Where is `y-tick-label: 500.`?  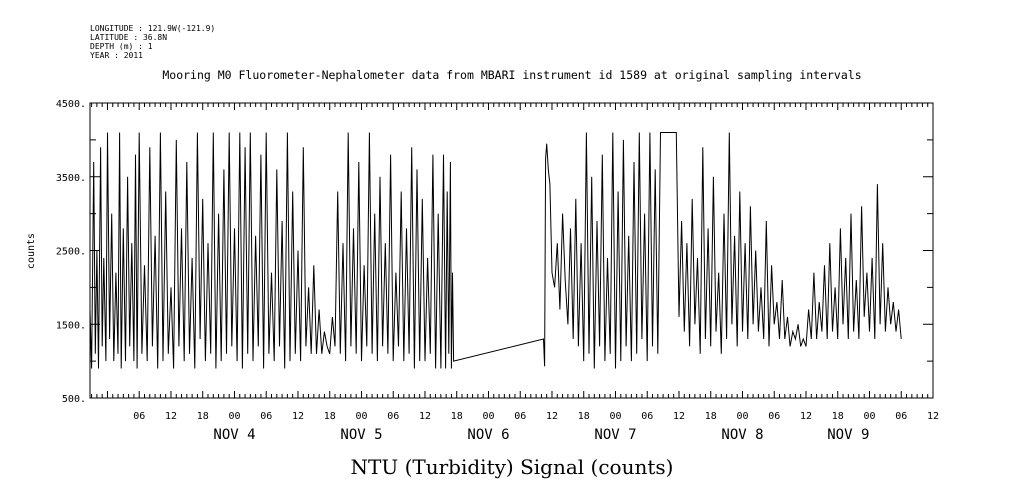
y-tick-label: 500. is located at coordinates (74, 399).